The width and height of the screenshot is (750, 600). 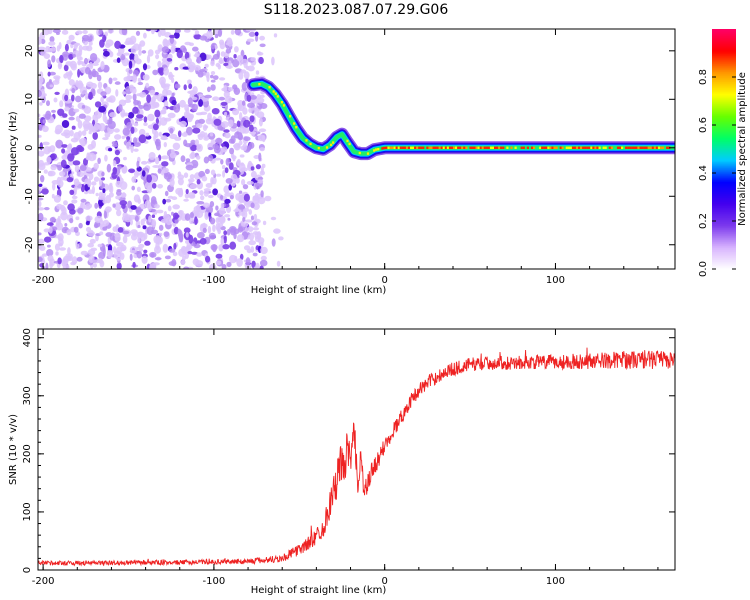 I want to click on spectrogram-y-tick-label: -20, so click(x=29, y=245).